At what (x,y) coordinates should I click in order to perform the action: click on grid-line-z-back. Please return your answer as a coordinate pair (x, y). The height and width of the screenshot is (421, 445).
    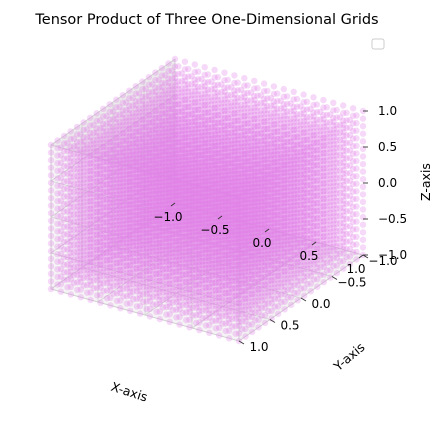
    Looking at the image, I should click on (145, 207).